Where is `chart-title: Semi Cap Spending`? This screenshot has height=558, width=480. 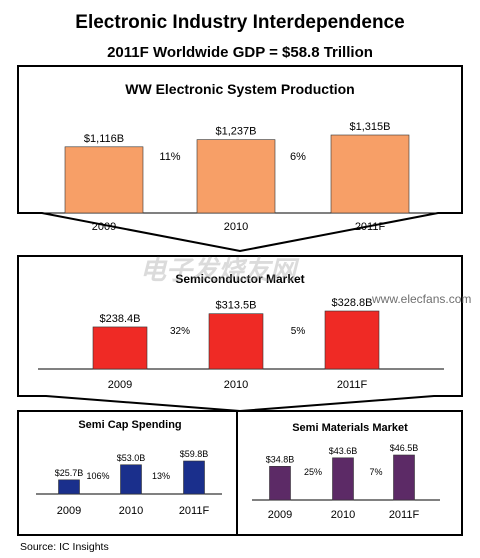
chart-title: Semi Cap Spending is located at coordinates (129, 425).